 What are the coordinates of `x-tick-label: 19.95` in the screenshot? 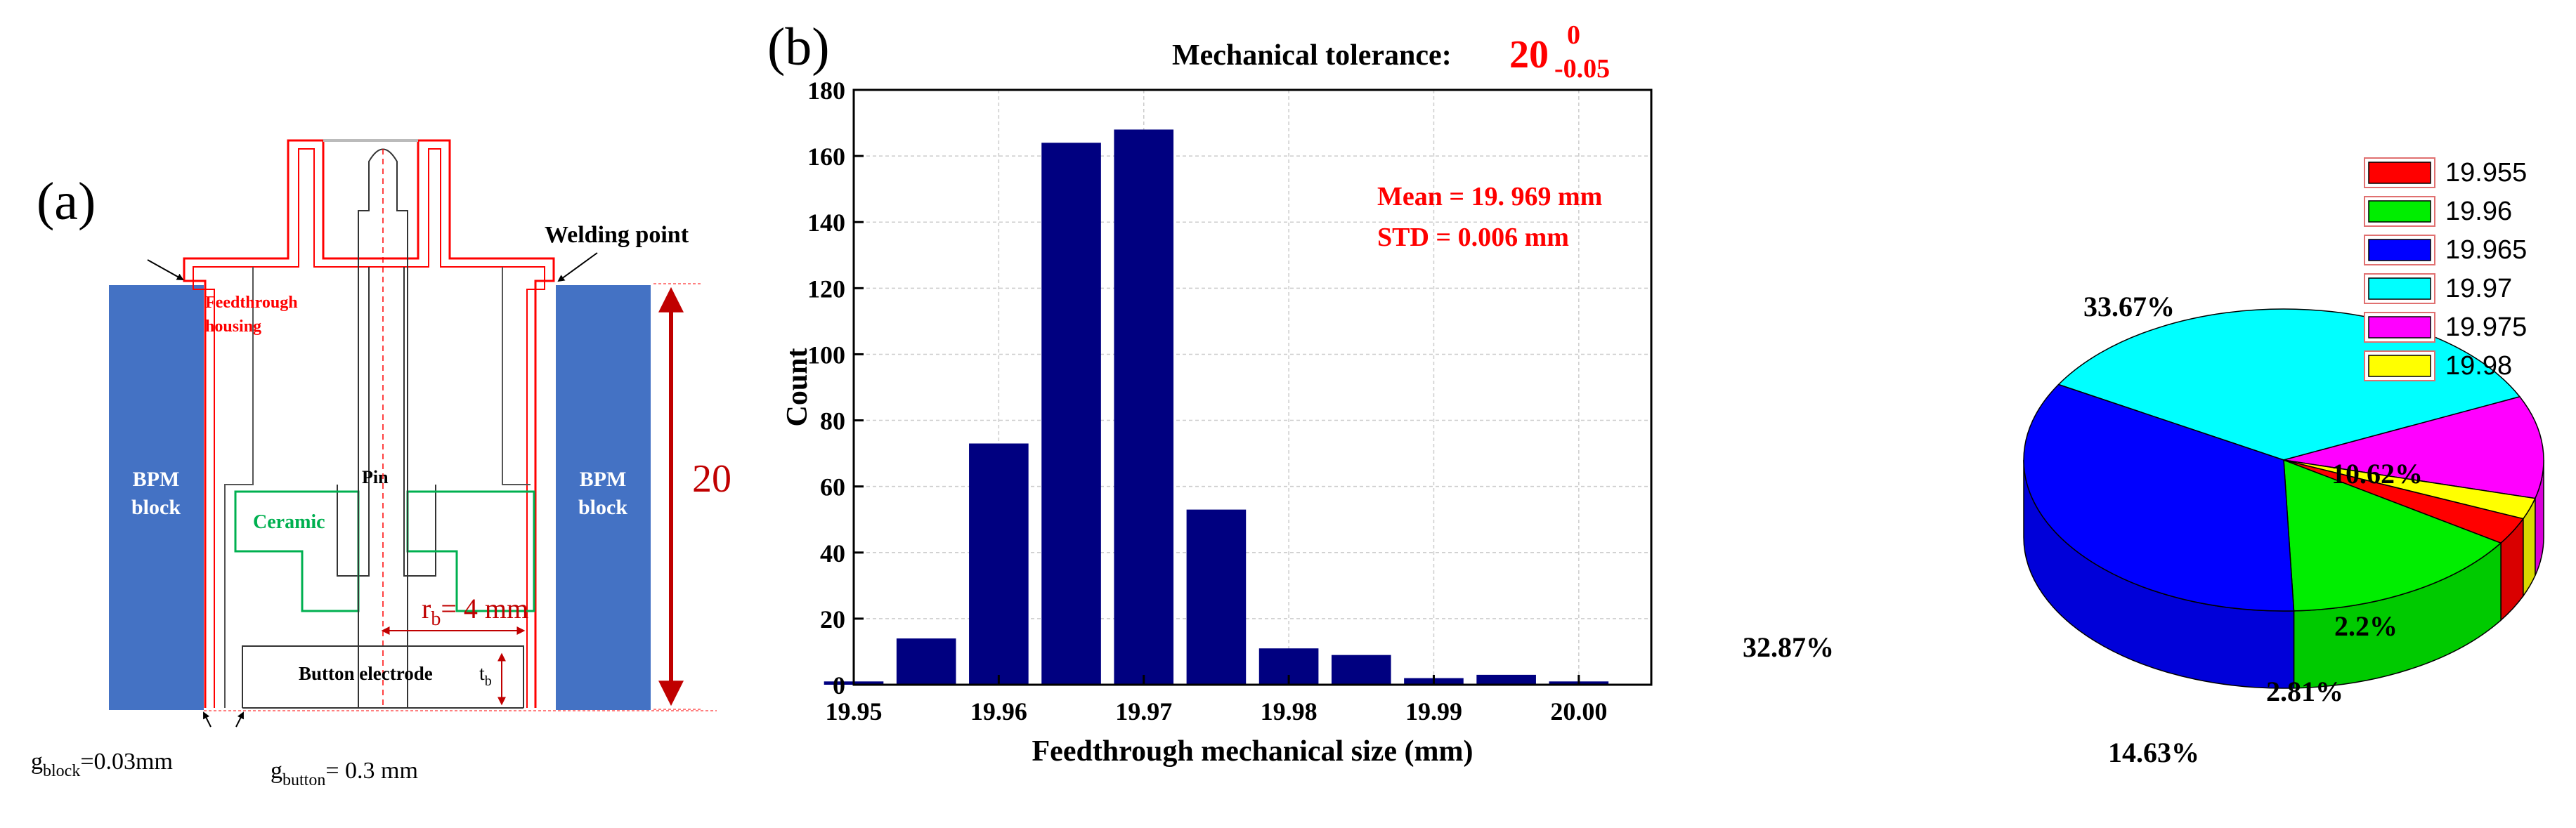 It's located at (854, 711).